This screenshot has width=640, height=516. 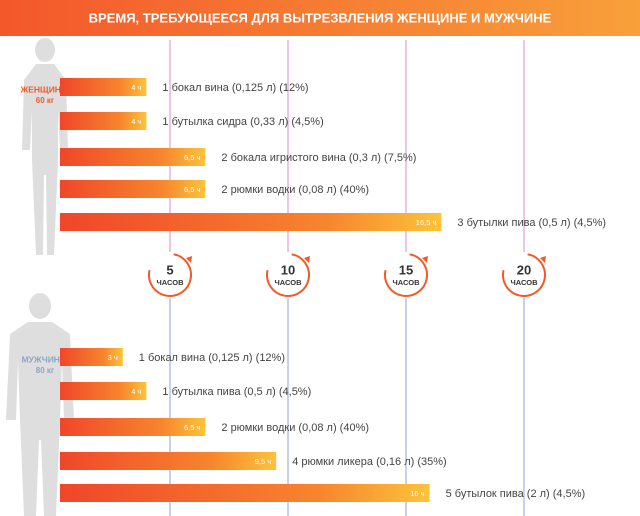 What do you see at coordinates (45, 100) in the screenshot?
I see `group-label: 60 кг` at bounding box center [45, 100].